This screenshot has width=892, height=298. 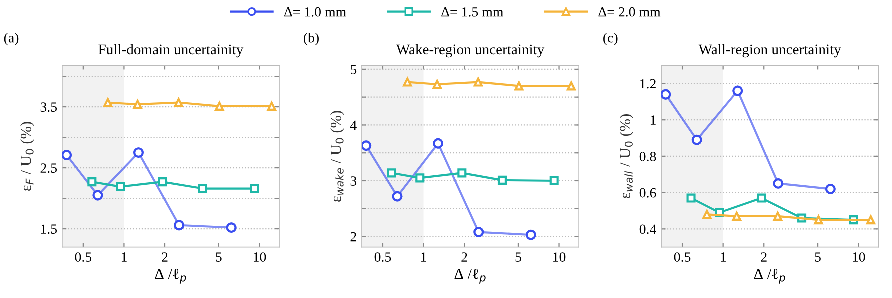 I want to click on y-tick-label: 1.5, so click(x=49, y=229).